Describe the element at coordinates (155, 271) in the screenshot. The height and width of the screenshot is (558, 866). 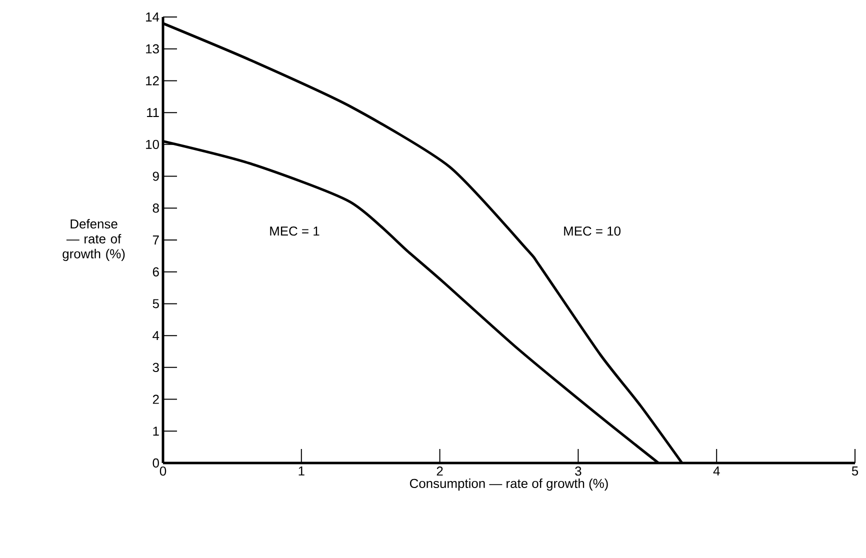
I see `y-tick-label: 6` at that location.